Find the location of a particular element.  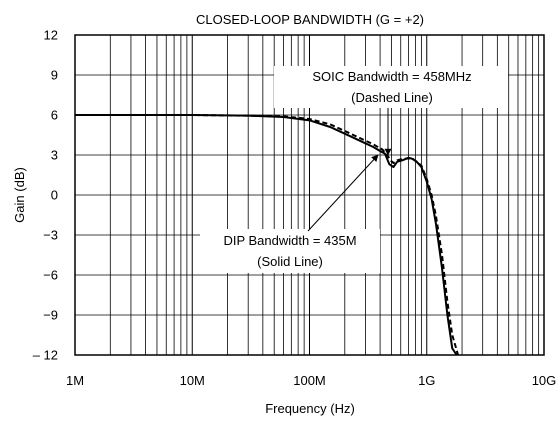

y-tick-label: −6 is located at coordinates (50, 275).